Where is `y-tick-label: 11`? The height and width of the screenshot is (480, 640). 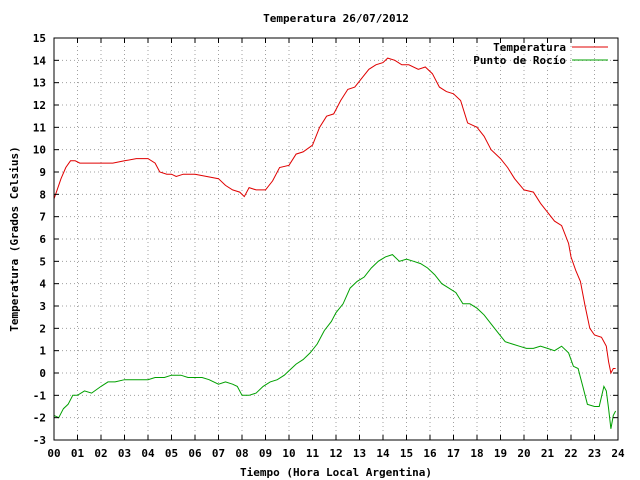
y-tick-label: 11 is located at coordinates (40, 127).